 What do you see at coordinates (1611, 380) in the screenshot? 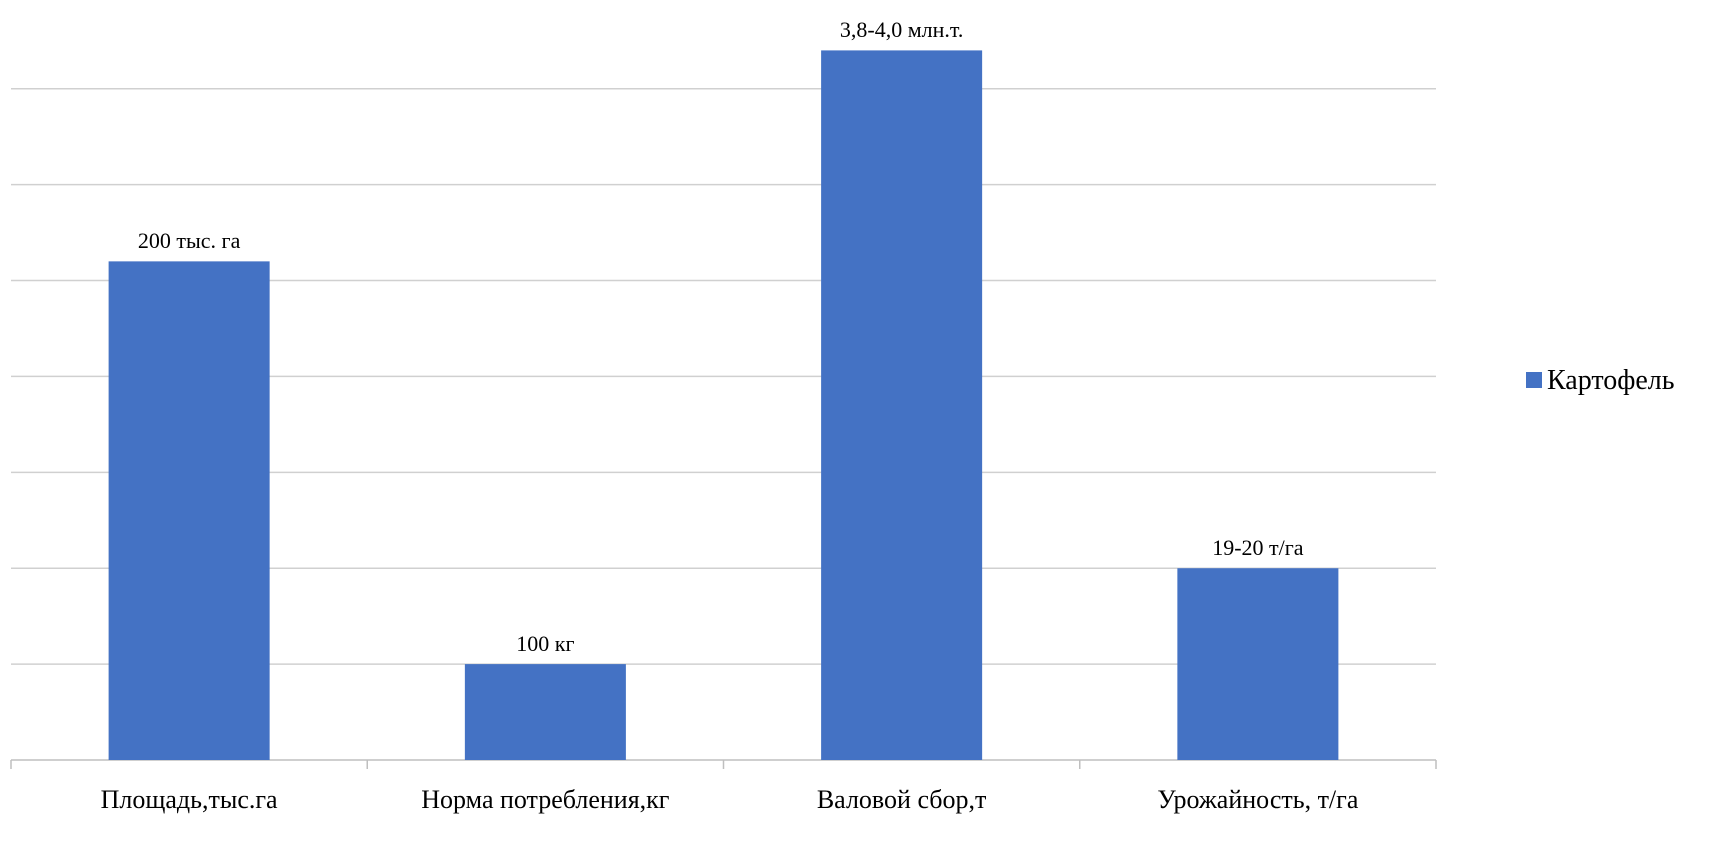
I see `legend-label: Картофель` at bounding box center [1611, 380].